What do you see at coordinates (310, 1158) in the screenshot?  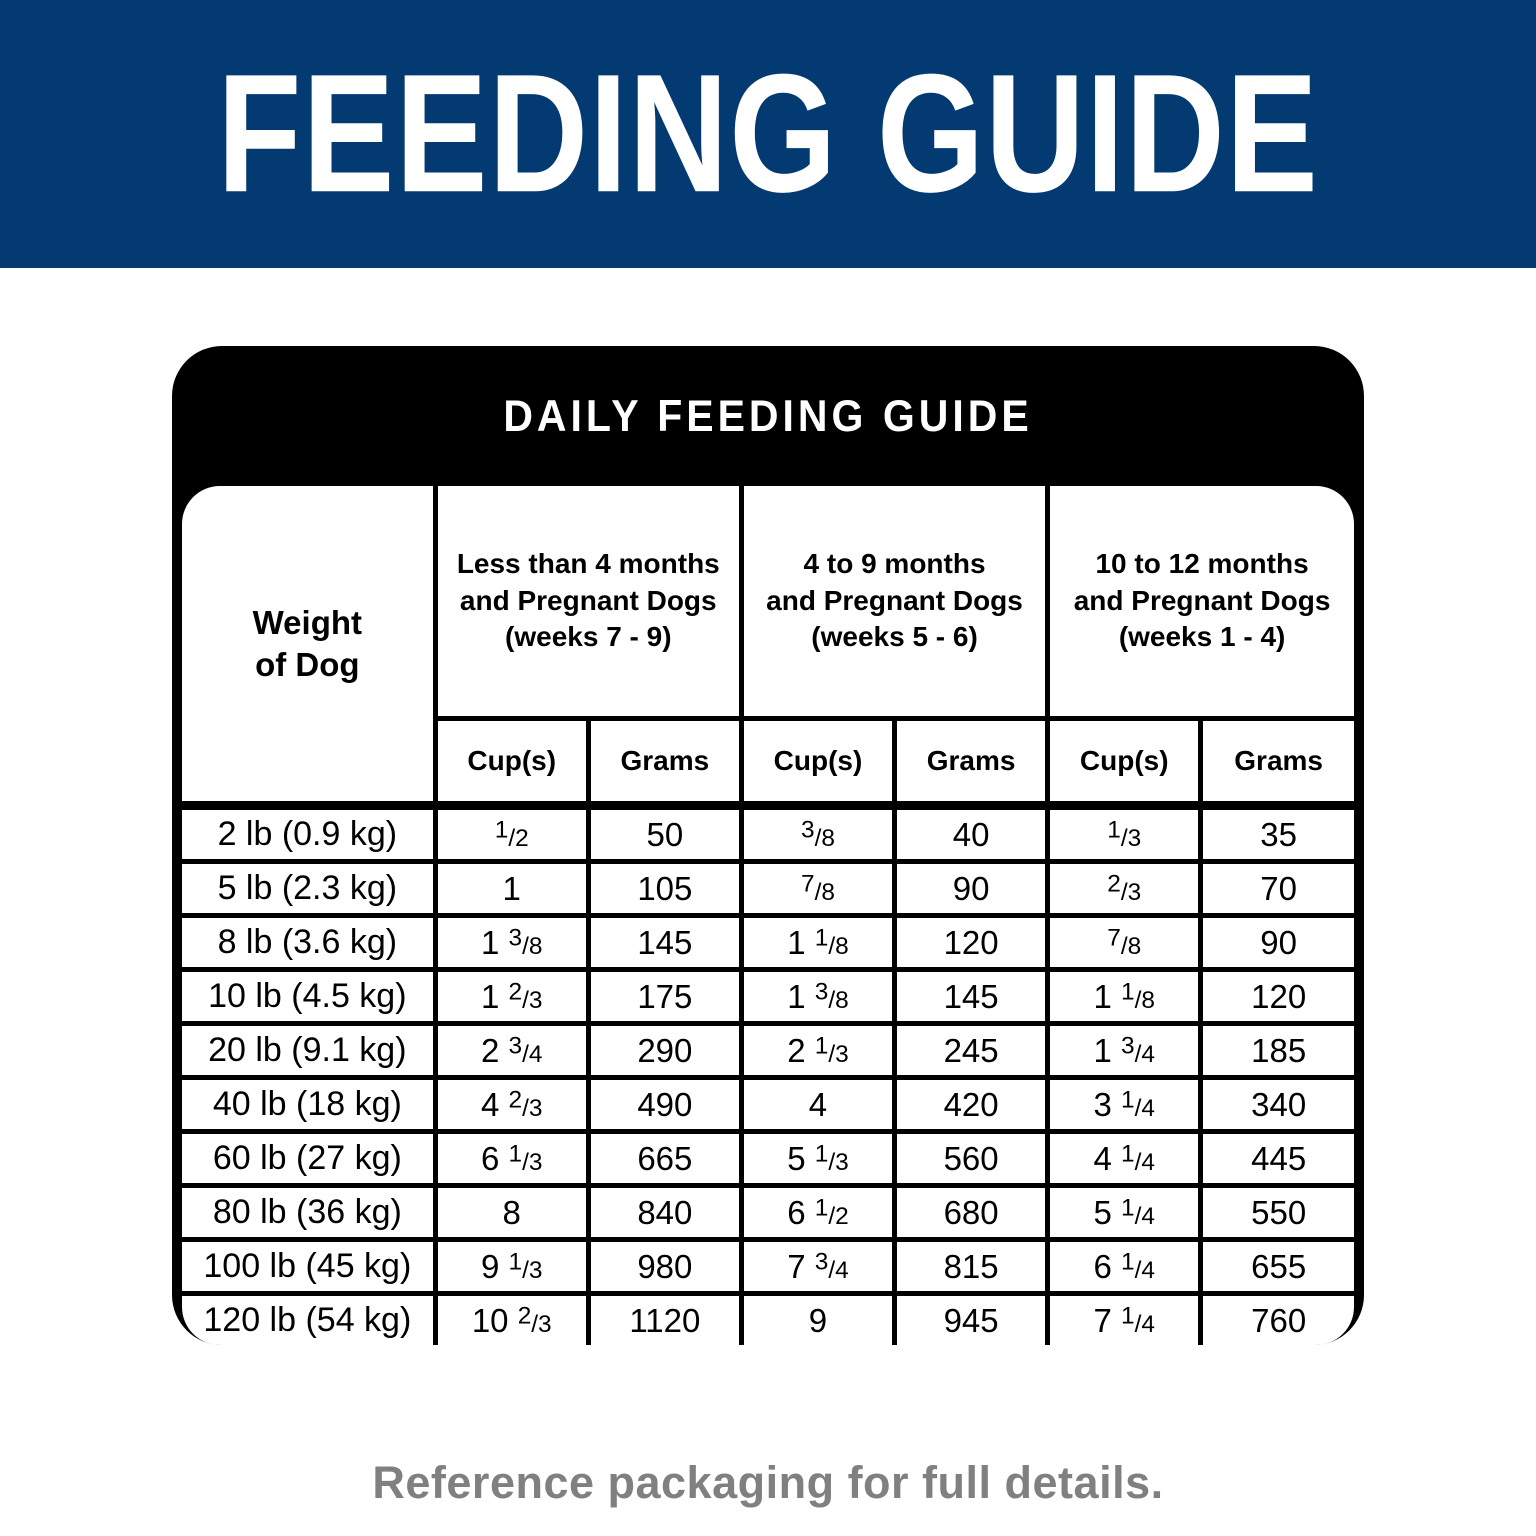 I see `weight-cell: 60 lb (27 kg)` at bounding box center [310, 1158].